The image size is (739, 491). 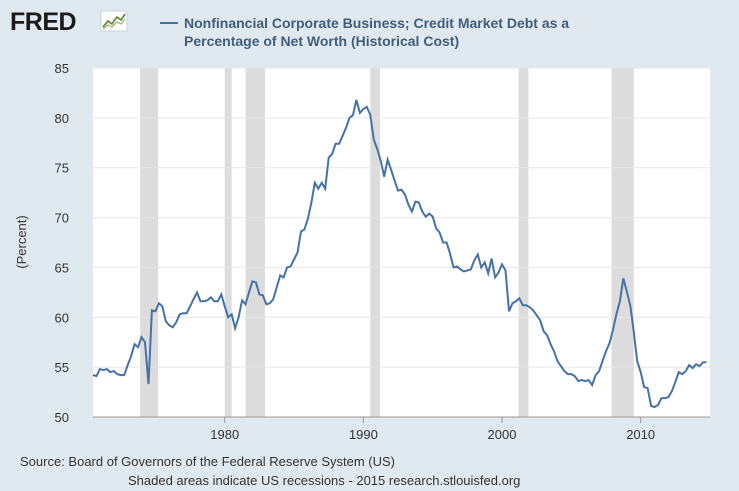 I want to click on y-tick-label: 65, so click(x=62, y=267).